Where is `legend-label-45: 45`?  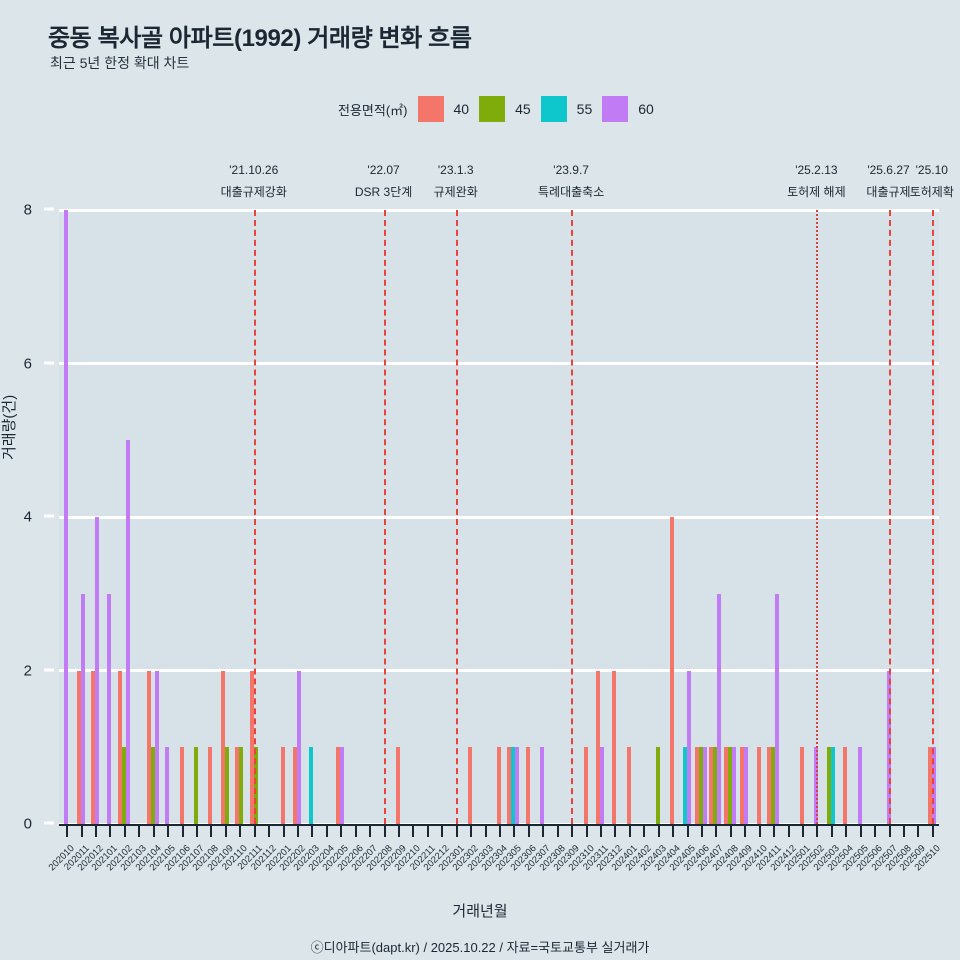
legend-label-45: 45 is located at coordinates (523, 109).